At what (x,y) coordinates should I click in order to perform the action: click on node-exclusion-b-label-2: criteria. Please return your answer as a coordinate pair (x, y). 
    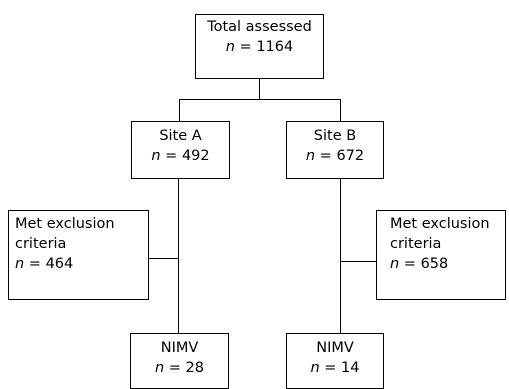
    Looking at the image, I should click on (416, 244).